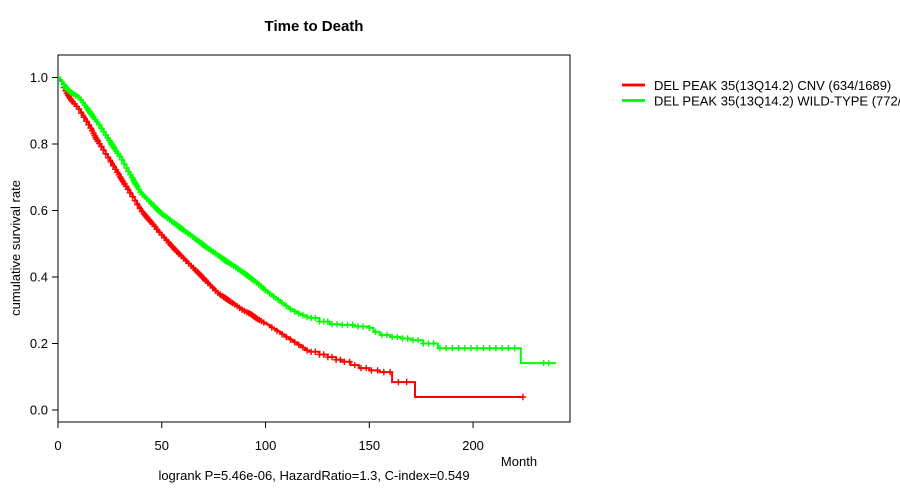 This screenshot has width=900, height=500. Describe the element at coordinates (39, 77) in the screenshot. I see `y-tick-label: 1.0` at that location.